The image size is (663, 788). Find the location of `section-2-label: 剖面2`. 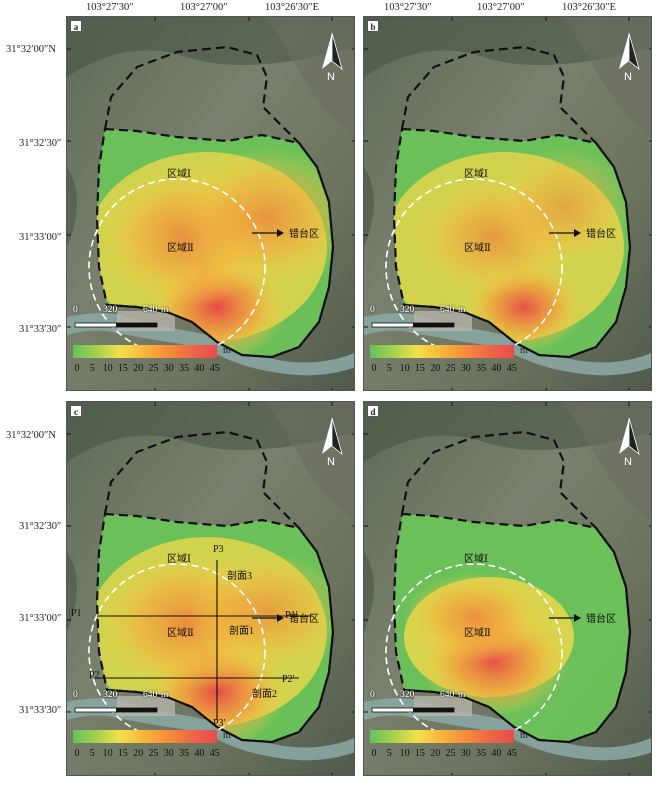

section-2-label: 剖面2 is located at coordinates (264, 694).